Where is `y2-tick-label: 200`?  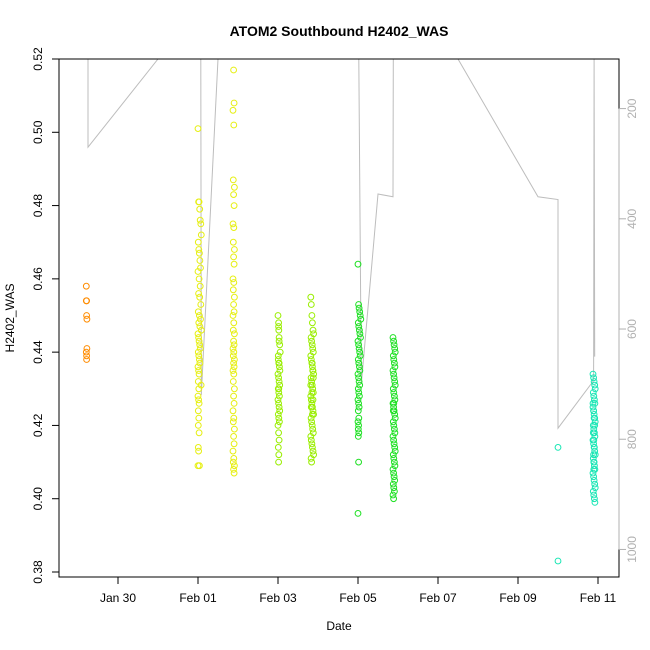
y2-tick-label: 200 is located at coordinates (632, 108).